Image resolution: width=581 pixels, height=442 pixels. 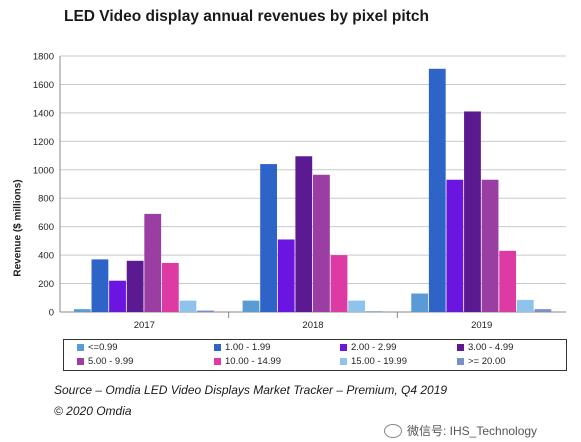 What do you see at coordinates (144, 325) in the screenshot?
I see `x-tick-label: 2017` at bounding box center [144, 325].